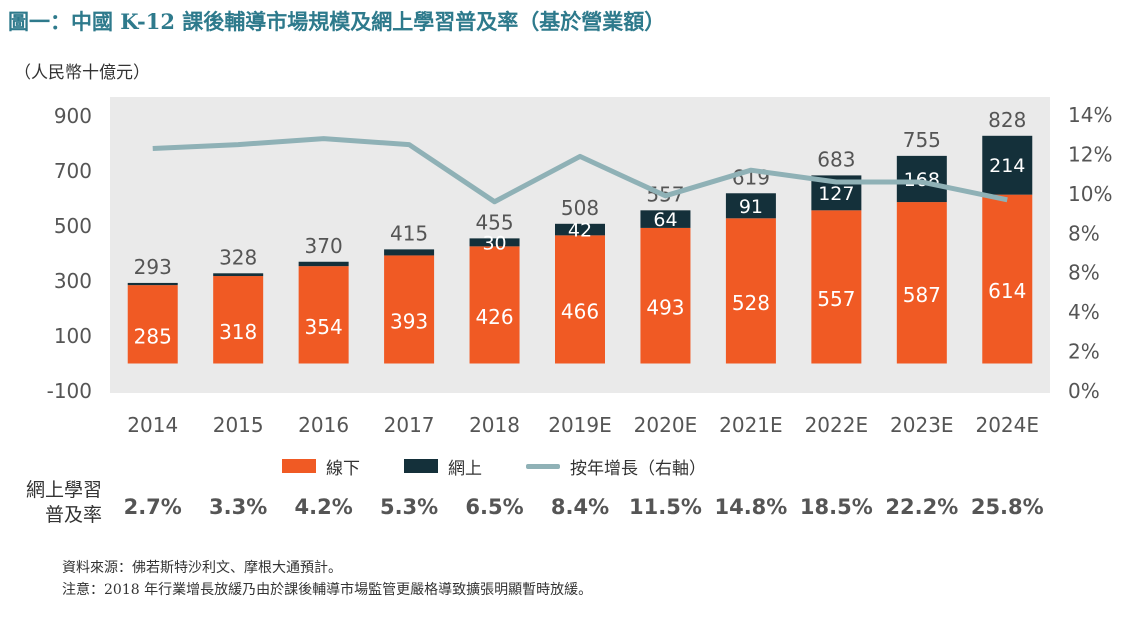  What do you see at coordinates (238, 332) in the screenshot?
I see `bar-offline-label: 318` at bounding box center [238, 332].